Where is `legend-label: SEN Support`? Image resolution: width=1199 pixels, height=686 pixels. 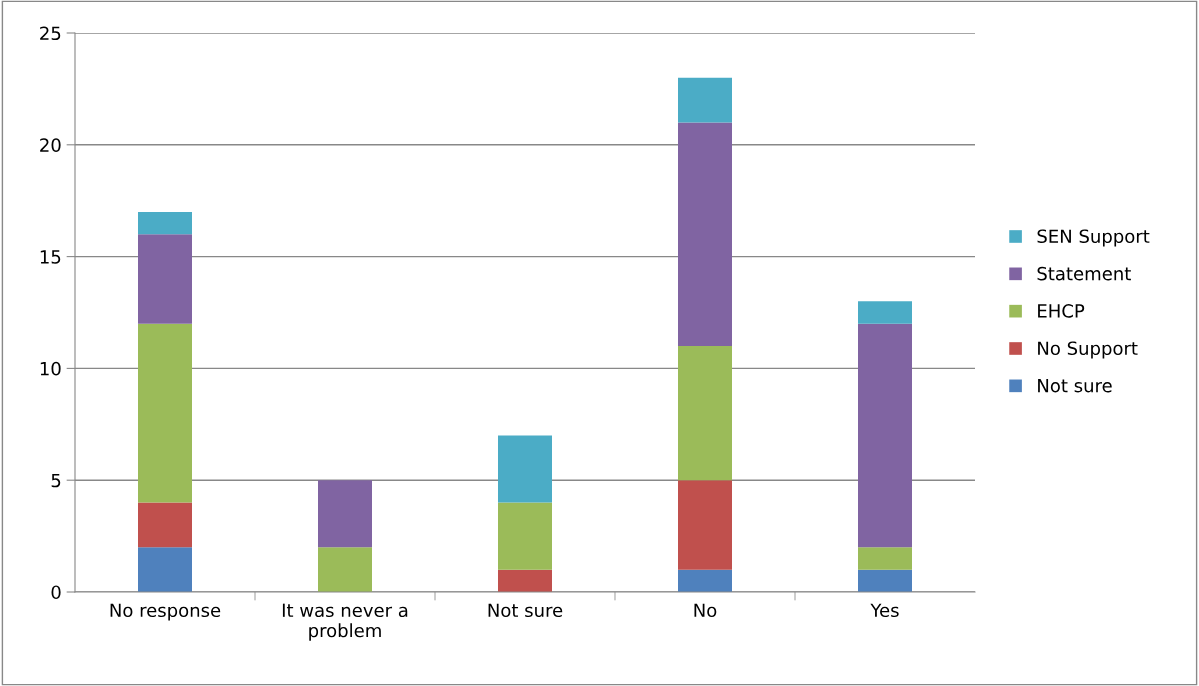
legend-label: SEN Support is located at coordinates (1093, 238).